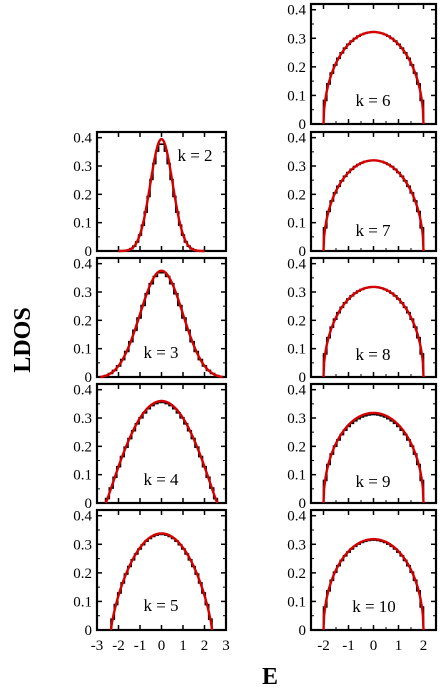 This screenshot has height=692, width=443. I want to click on panel-1-label: k = 2, so click(194, 155).